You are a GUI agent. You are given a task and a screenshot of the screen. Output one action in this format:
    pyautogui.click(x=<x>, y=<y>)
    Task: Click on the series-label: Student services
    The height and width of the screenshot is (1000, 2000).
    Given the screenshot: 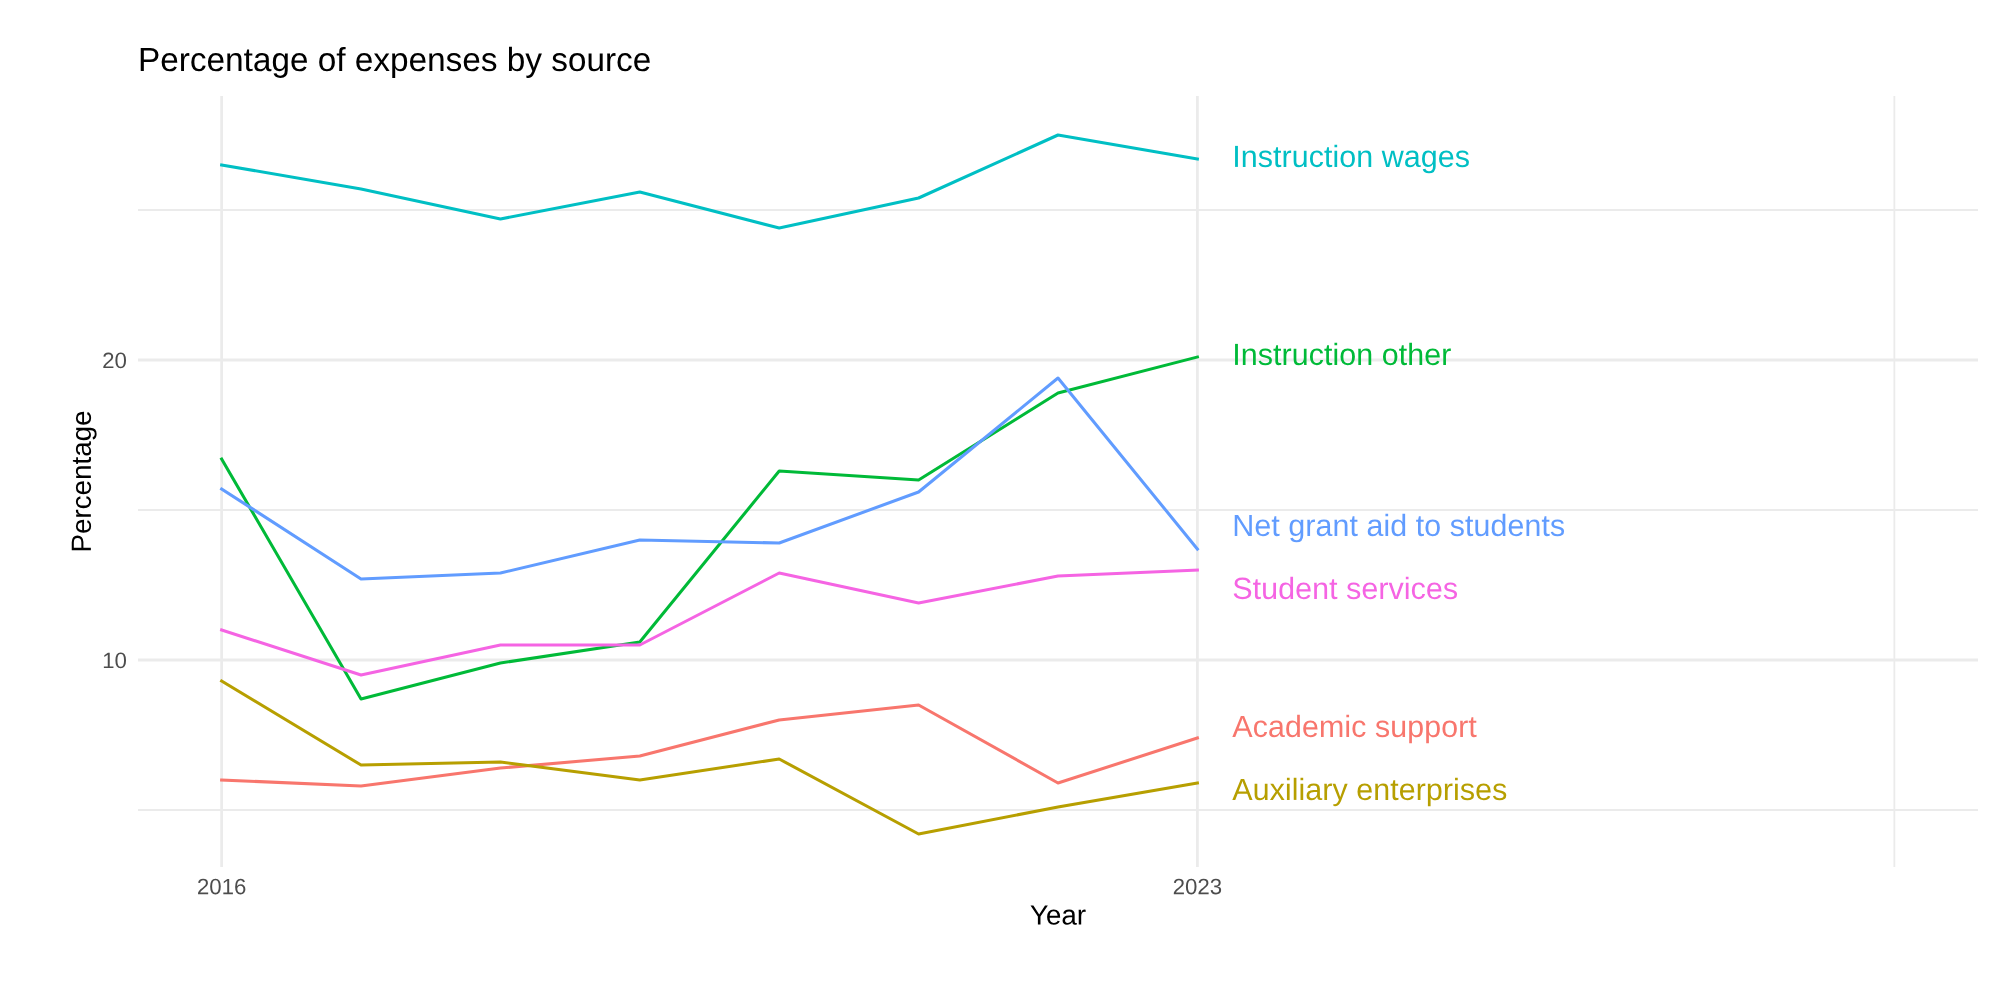 What is the action you would take?
    pyautogui.click(x=1345, y=588)
    